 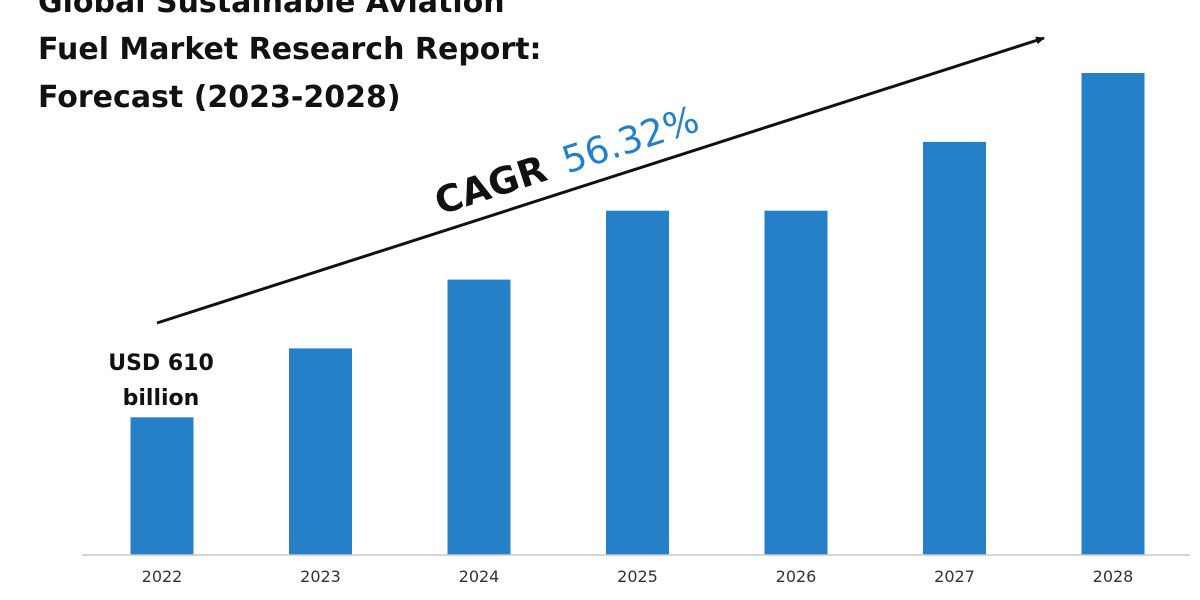 I want to click on first-bar-callout: USD 610 billion, so click(x=161, y=381).